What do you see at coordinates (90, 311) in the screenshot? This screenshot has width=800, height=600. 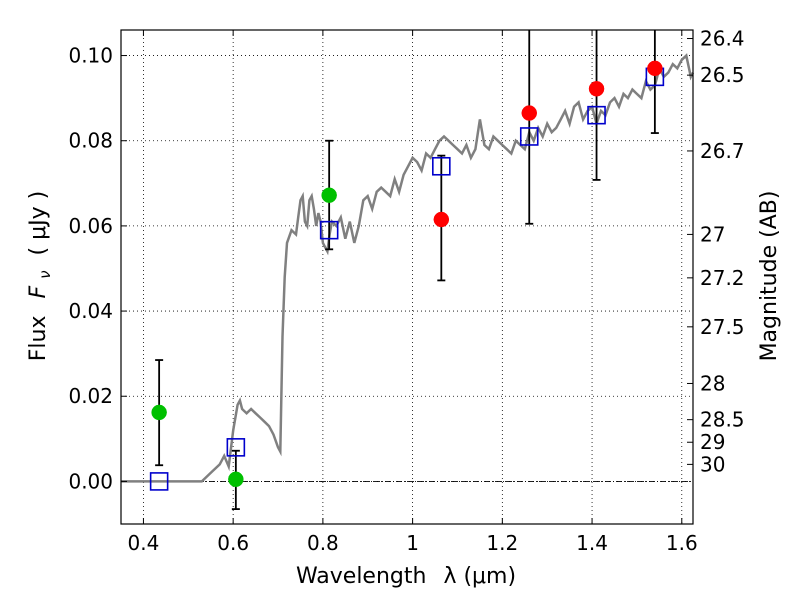 I see `y-tick-label: 0.04` at bounding box center [90, 311].